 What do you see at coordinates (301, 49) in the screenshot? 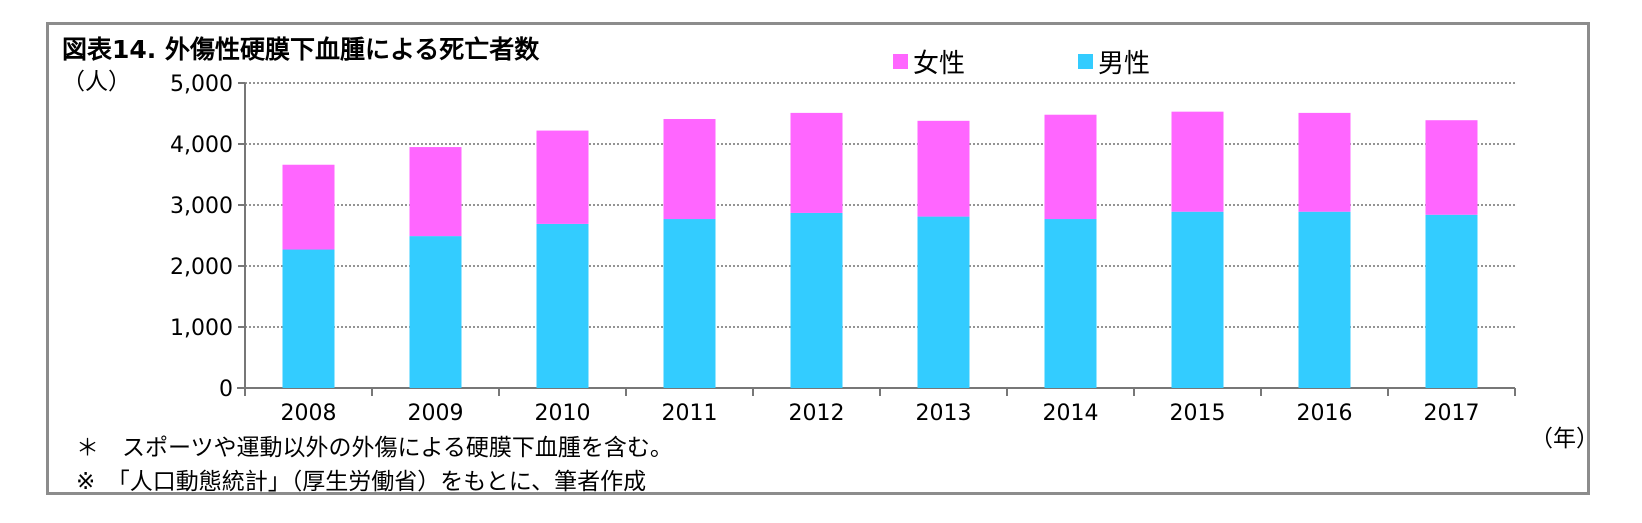
I see `chart-title: 図表14. 外傷性硬膜下血腫による死亡者数` at bounding box center [301, 49].